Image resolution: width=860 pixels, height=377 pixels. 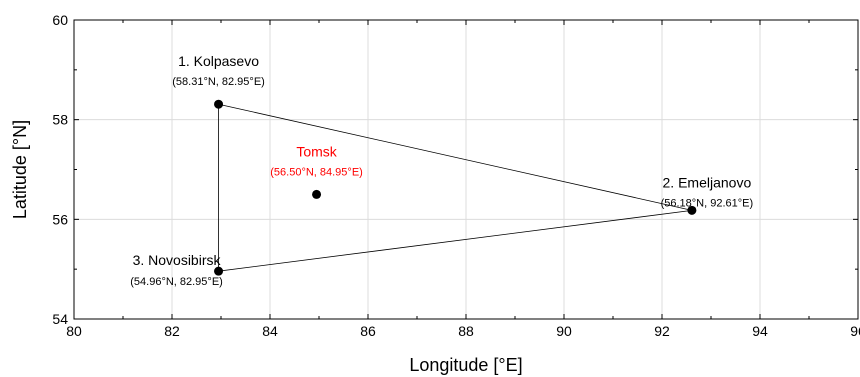 I want to click on y-axis-label: Latitude [°N], so click(x=20, y=169).